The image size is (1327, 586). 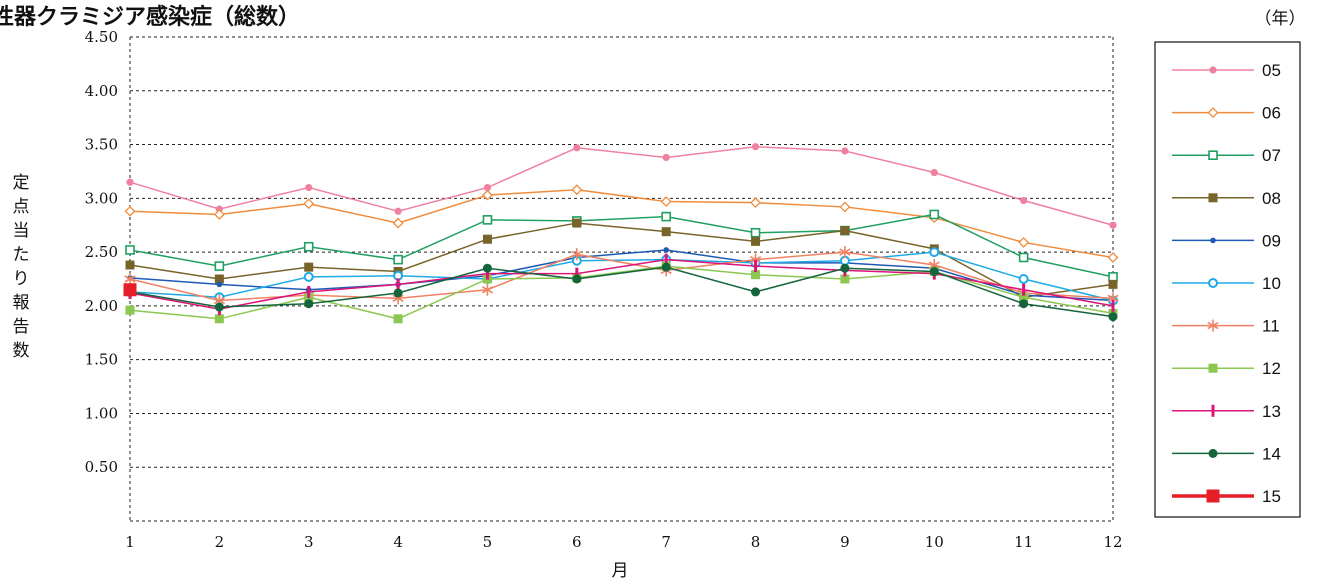 I want to click on legend-item-08: 08, so click(x=1226, y=198).